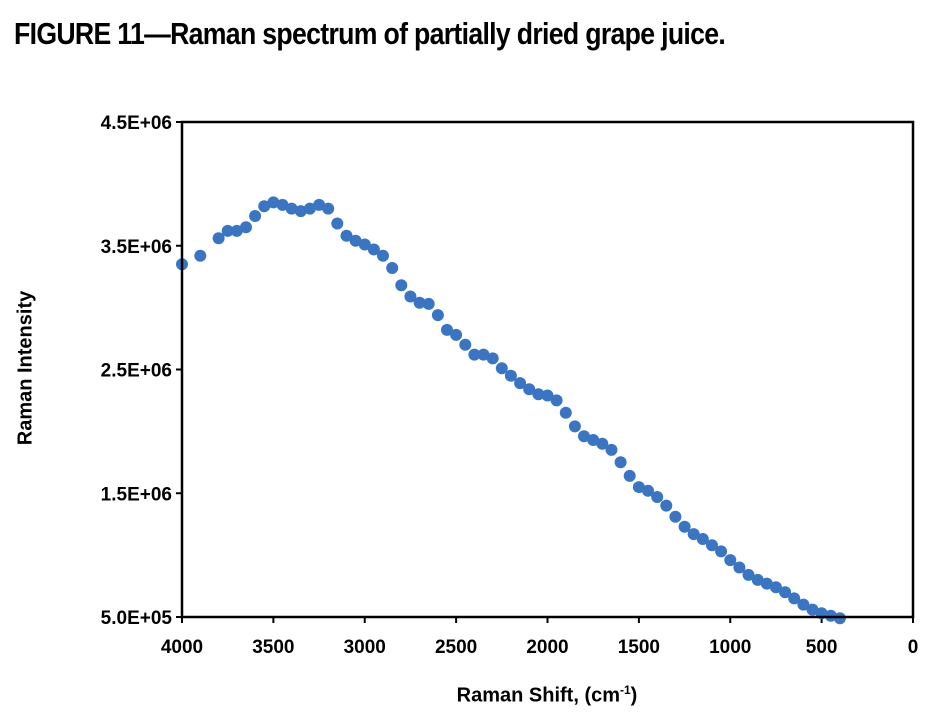  I want to click on x-tick-label: 3000, so click(365, 647).